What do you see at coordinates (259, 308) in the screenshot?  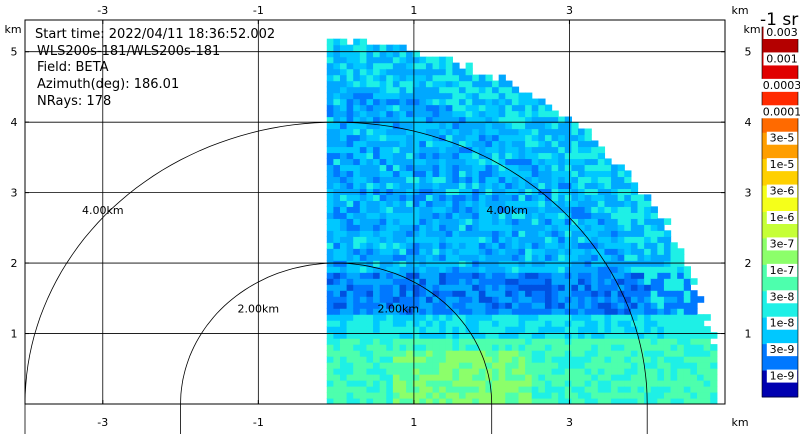 I see `range-ring-label: 2.00km` at bounding box center [259, 308].